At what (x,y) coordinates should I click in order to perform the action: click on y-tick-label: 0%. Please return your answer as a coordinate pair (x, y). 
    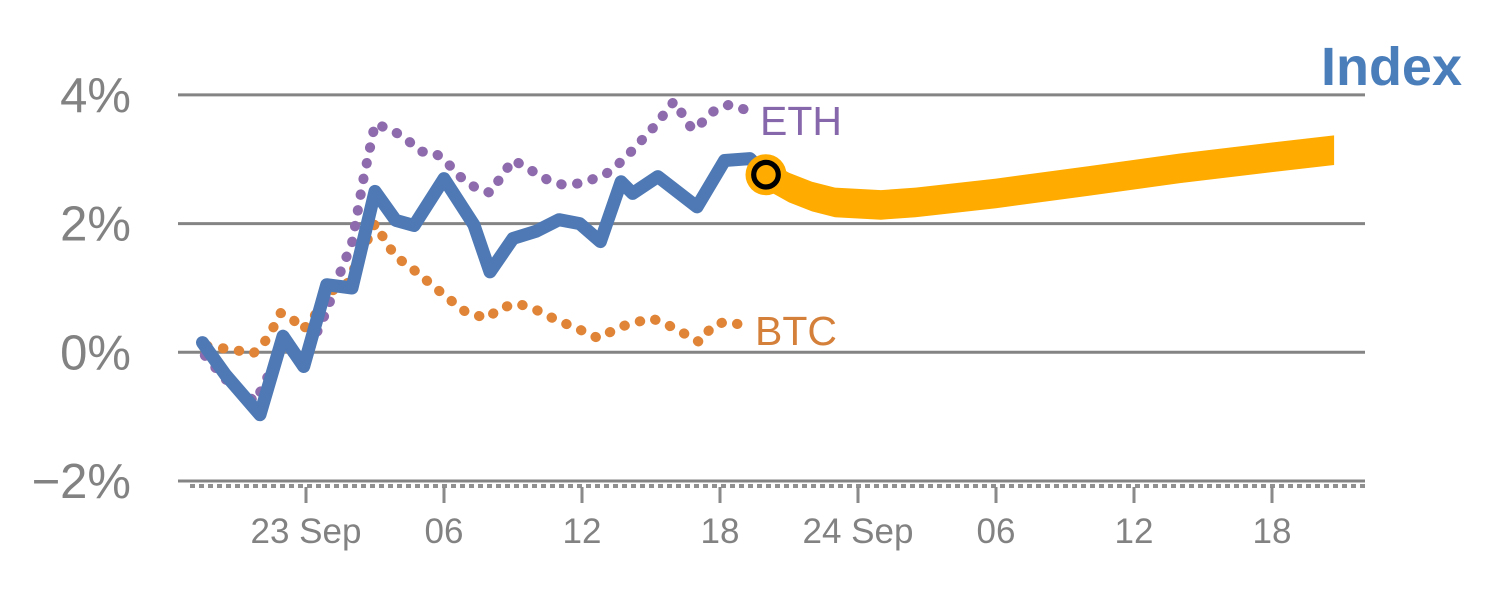
    Looking at the image, I should click on (95, 353).